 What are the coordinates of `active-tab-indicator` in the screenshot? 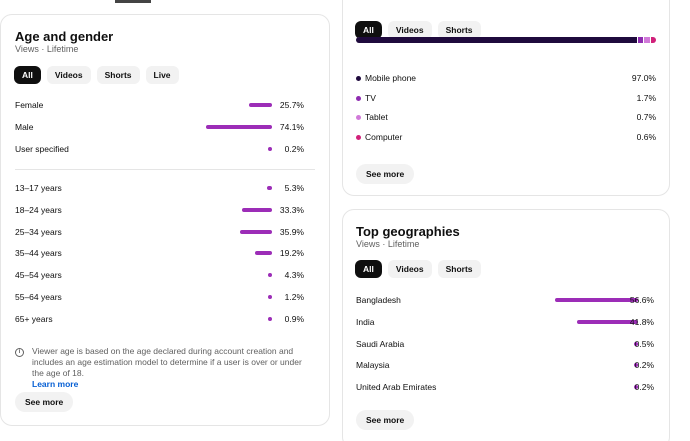 It's located at (133, 1).